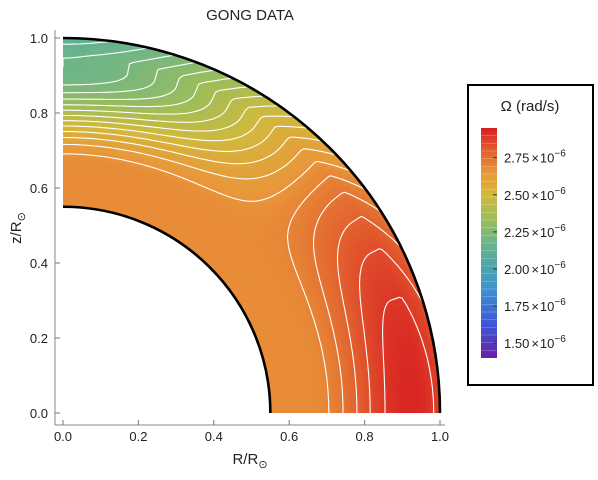 This screenshot has height=480, width=598. Describe the element at coordinates (138, 436) in the screenshot. I see `x-tick-label: 0.2` at that location.